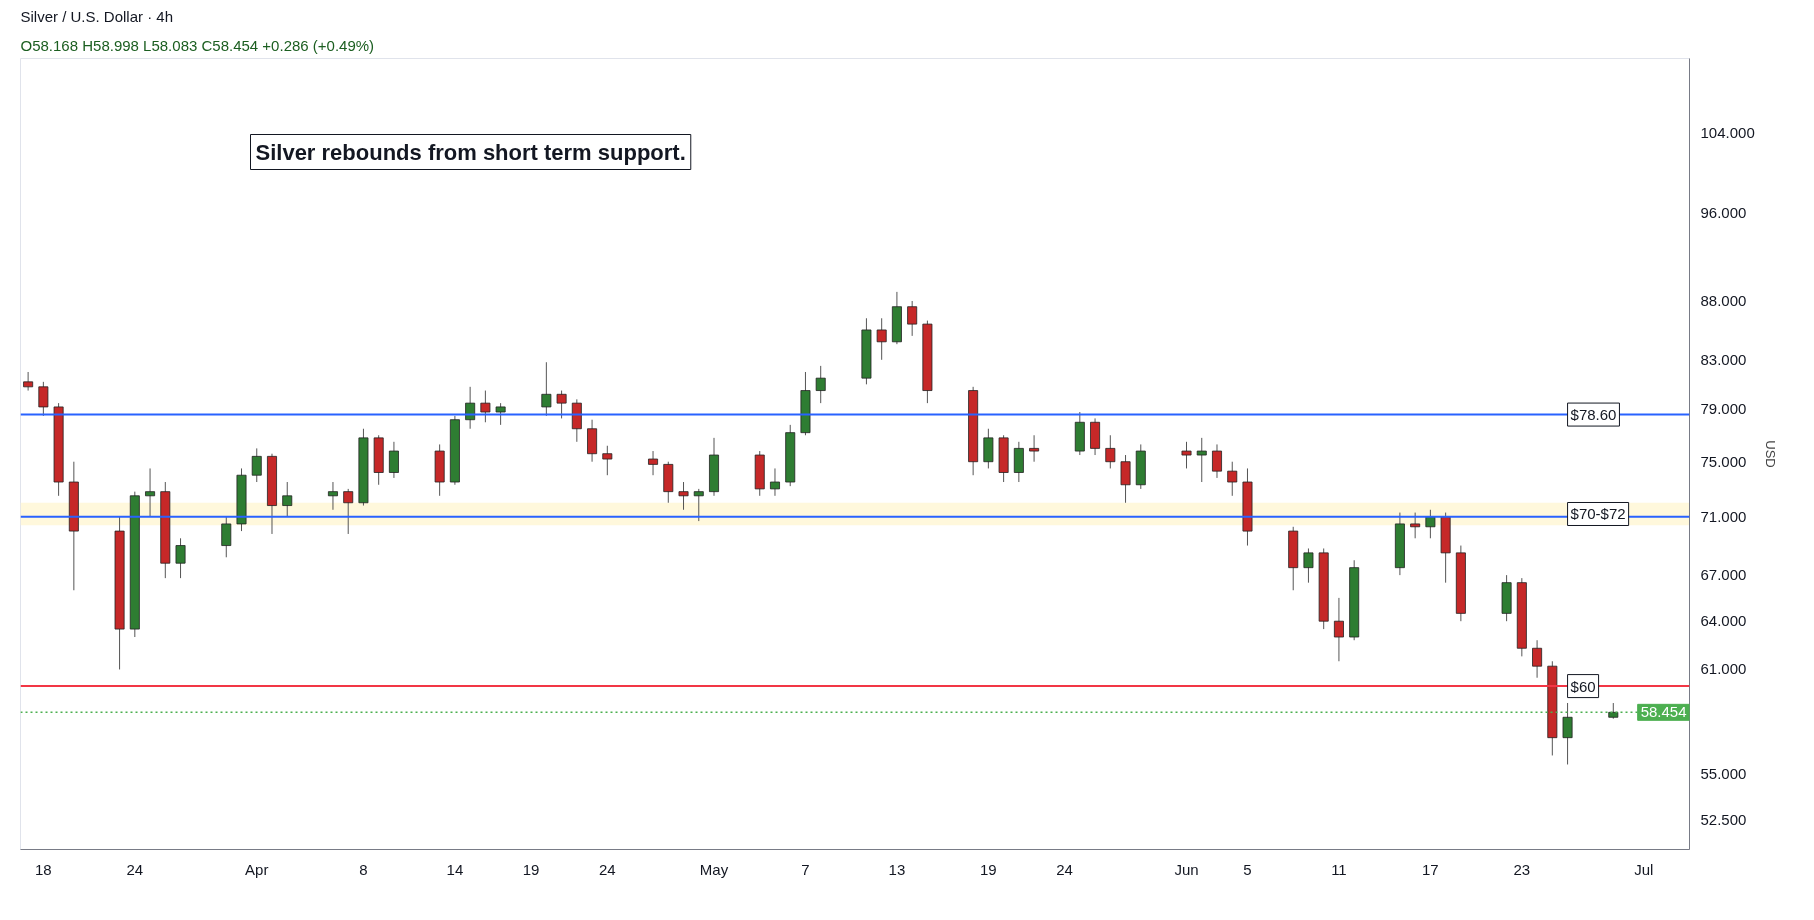  Describe the element at coordinates (1723, 820) in the screenshot. I see `y-tick-label: 52.500` at that location.